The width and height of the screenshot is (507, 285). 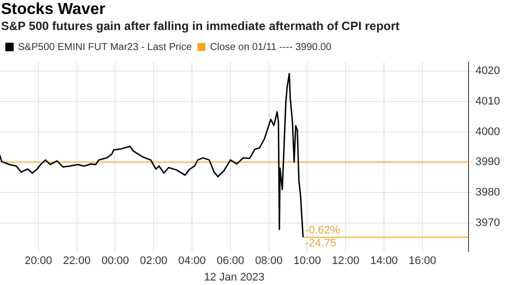 What do you see at coordinates (488, 162) in the screenshot?
I see `y-tick-label: 3990` at bounding box center [488, 162].